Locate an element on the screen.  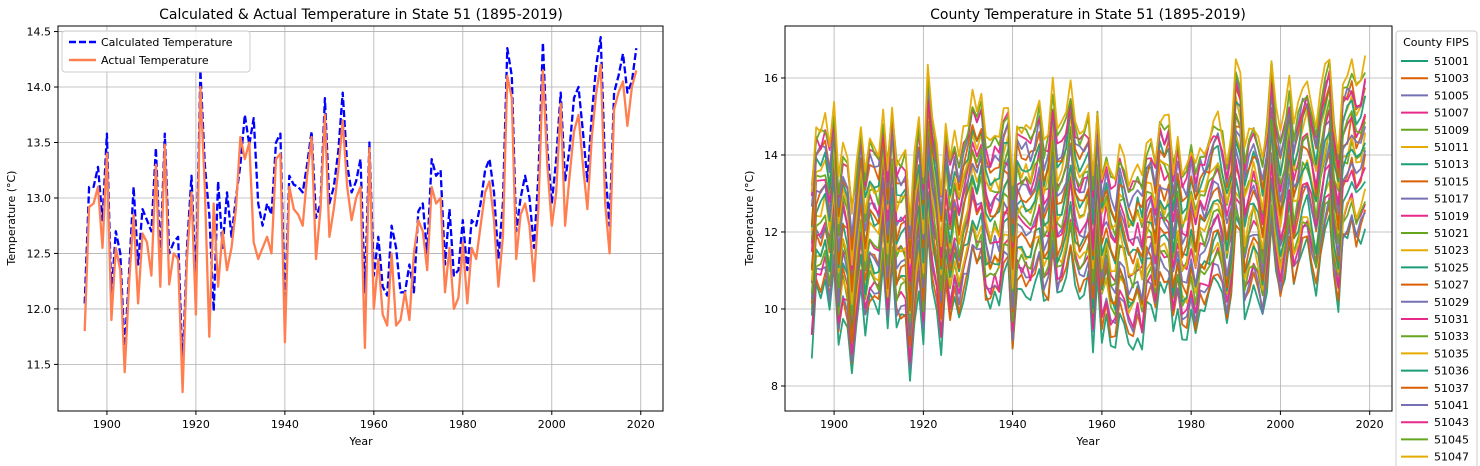
legend-label-51045: 51045 is located at coordinates (1451, 439).